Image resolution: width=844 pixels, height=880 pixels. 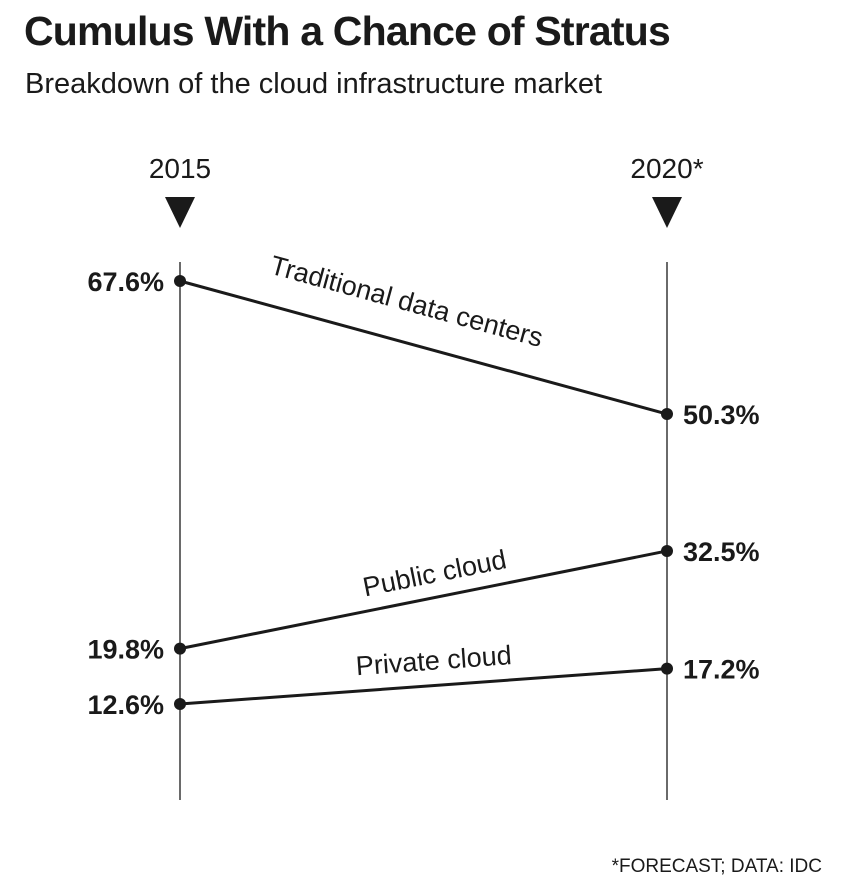 What do you see at coordinates (434, 660) in the screenshot?
I see `series-label-2: Private cloud` at bounding box center [434, 660].